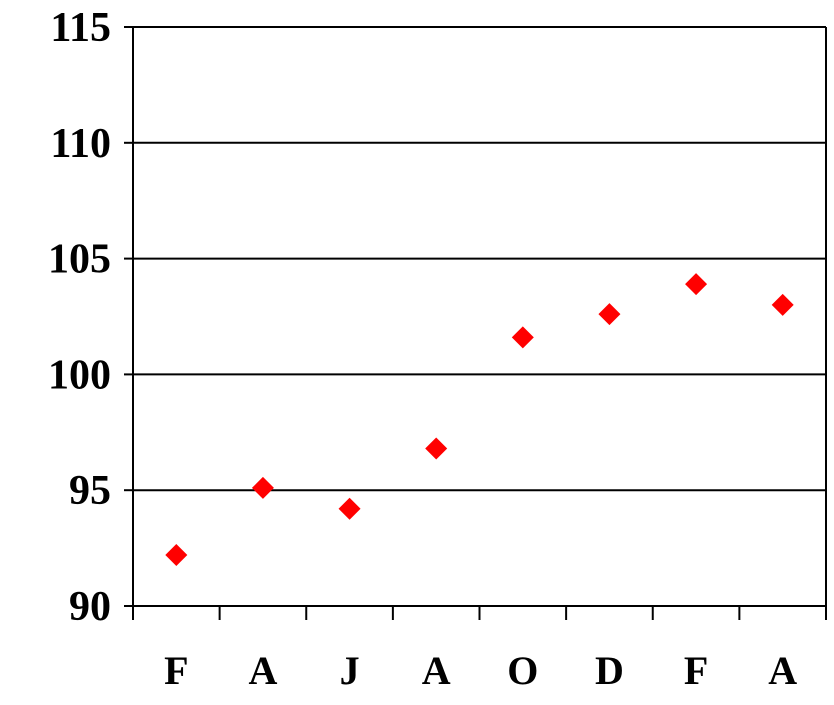 The image size is (834, 705). What do you see at coordinates (90, 607) in the screenshot?
I see `y-tick-label: 90` at bounding box center [90, 607].